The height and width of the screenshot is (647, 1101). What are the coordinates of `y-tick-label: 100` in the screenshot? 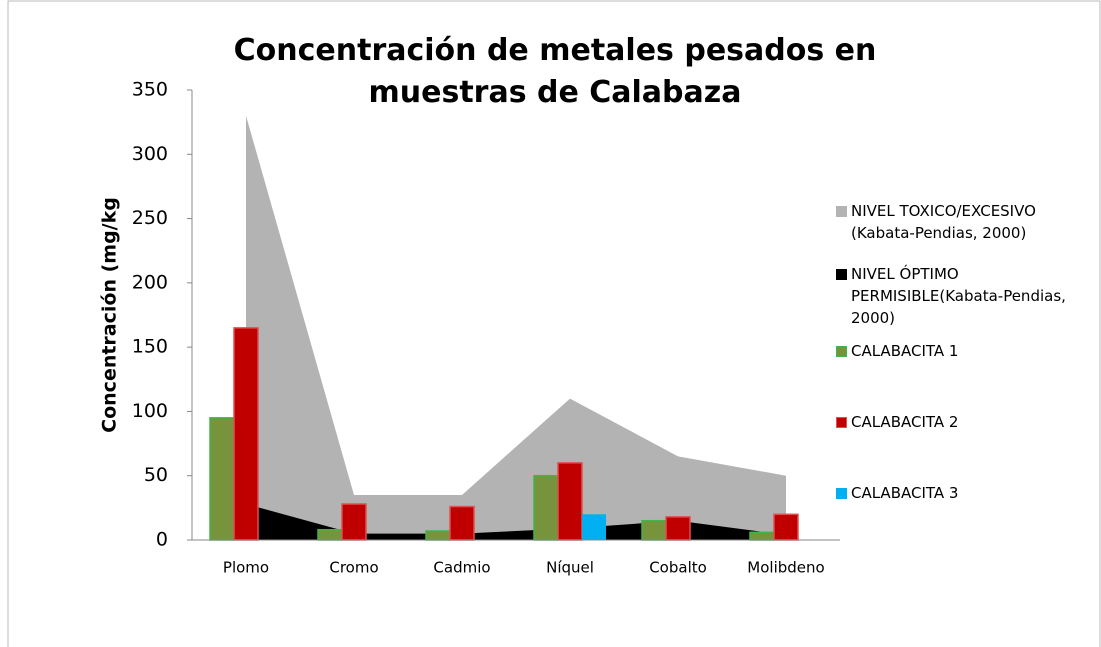 It's located at (150, 411).